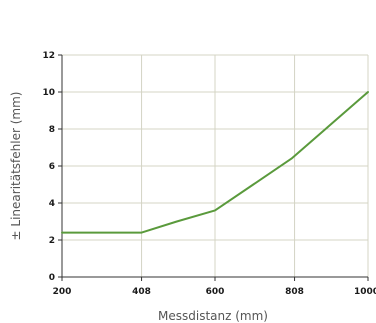 This screenshot has height=323, width=376. I want to click on x-tick-label: 808, so click(294, 292).